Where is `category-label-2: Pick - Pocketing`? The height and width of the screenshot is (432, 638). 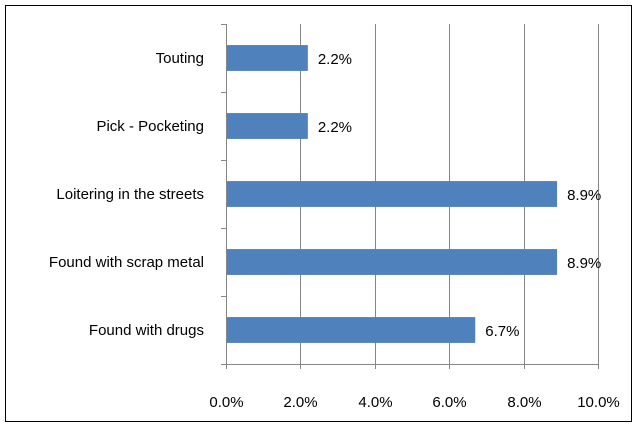
category-label-2: Pick - Pocketing is located at coordinates (150, 126).